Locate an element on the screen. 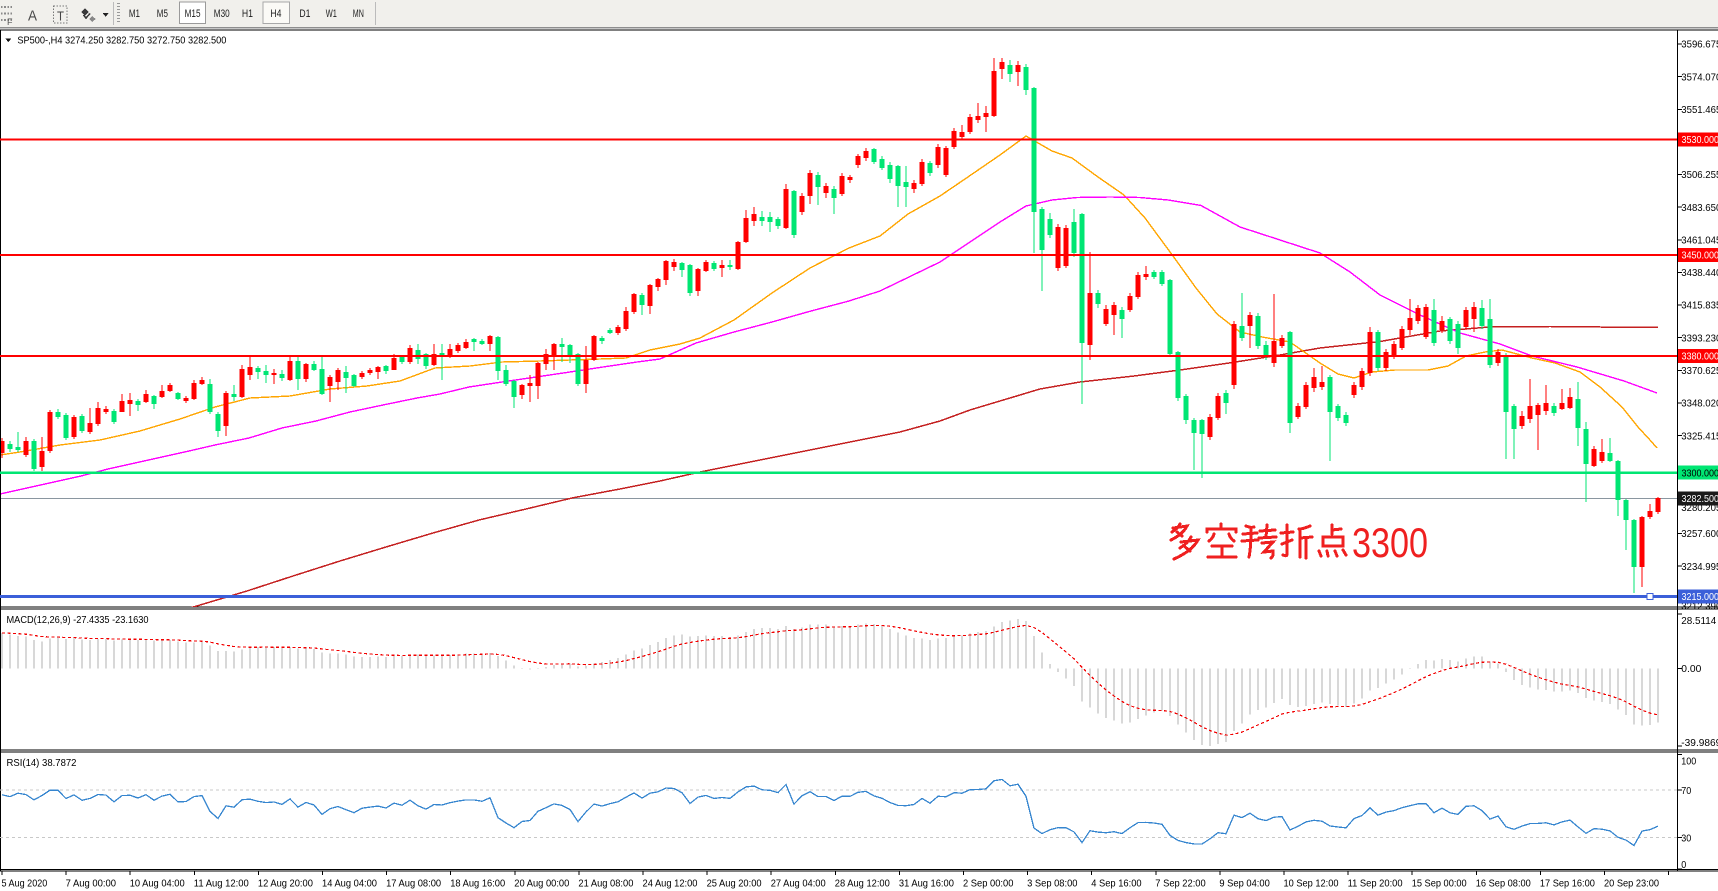  svg-text: 3370.625 is located at coordinates (1699, 371).